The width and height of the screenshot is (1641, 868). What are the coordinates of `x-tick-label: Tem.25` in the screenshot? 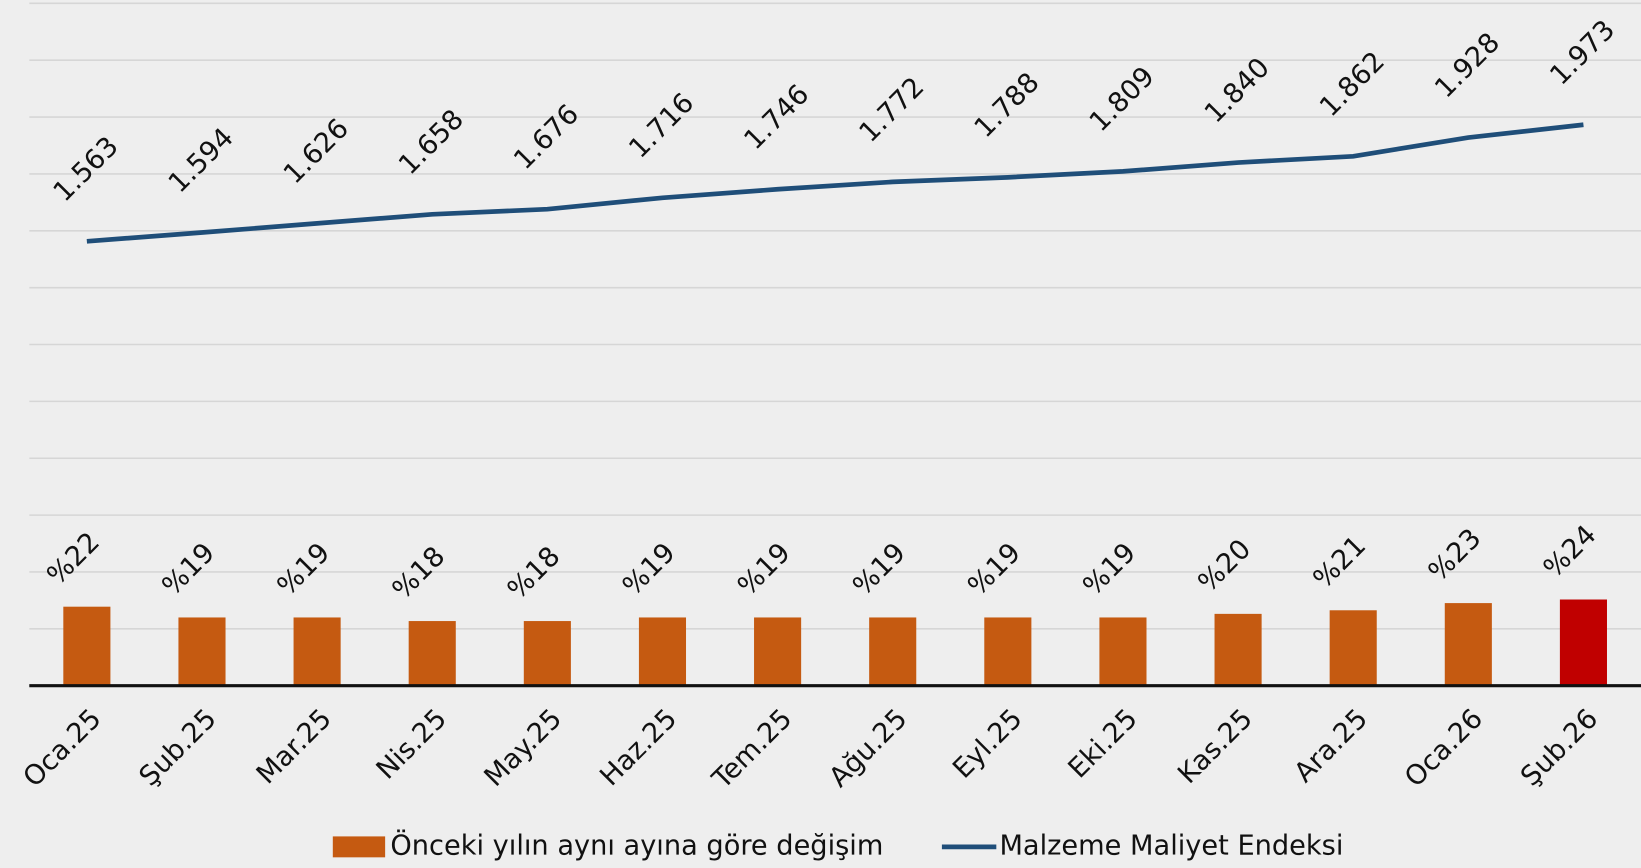 It's located at (752, 749).